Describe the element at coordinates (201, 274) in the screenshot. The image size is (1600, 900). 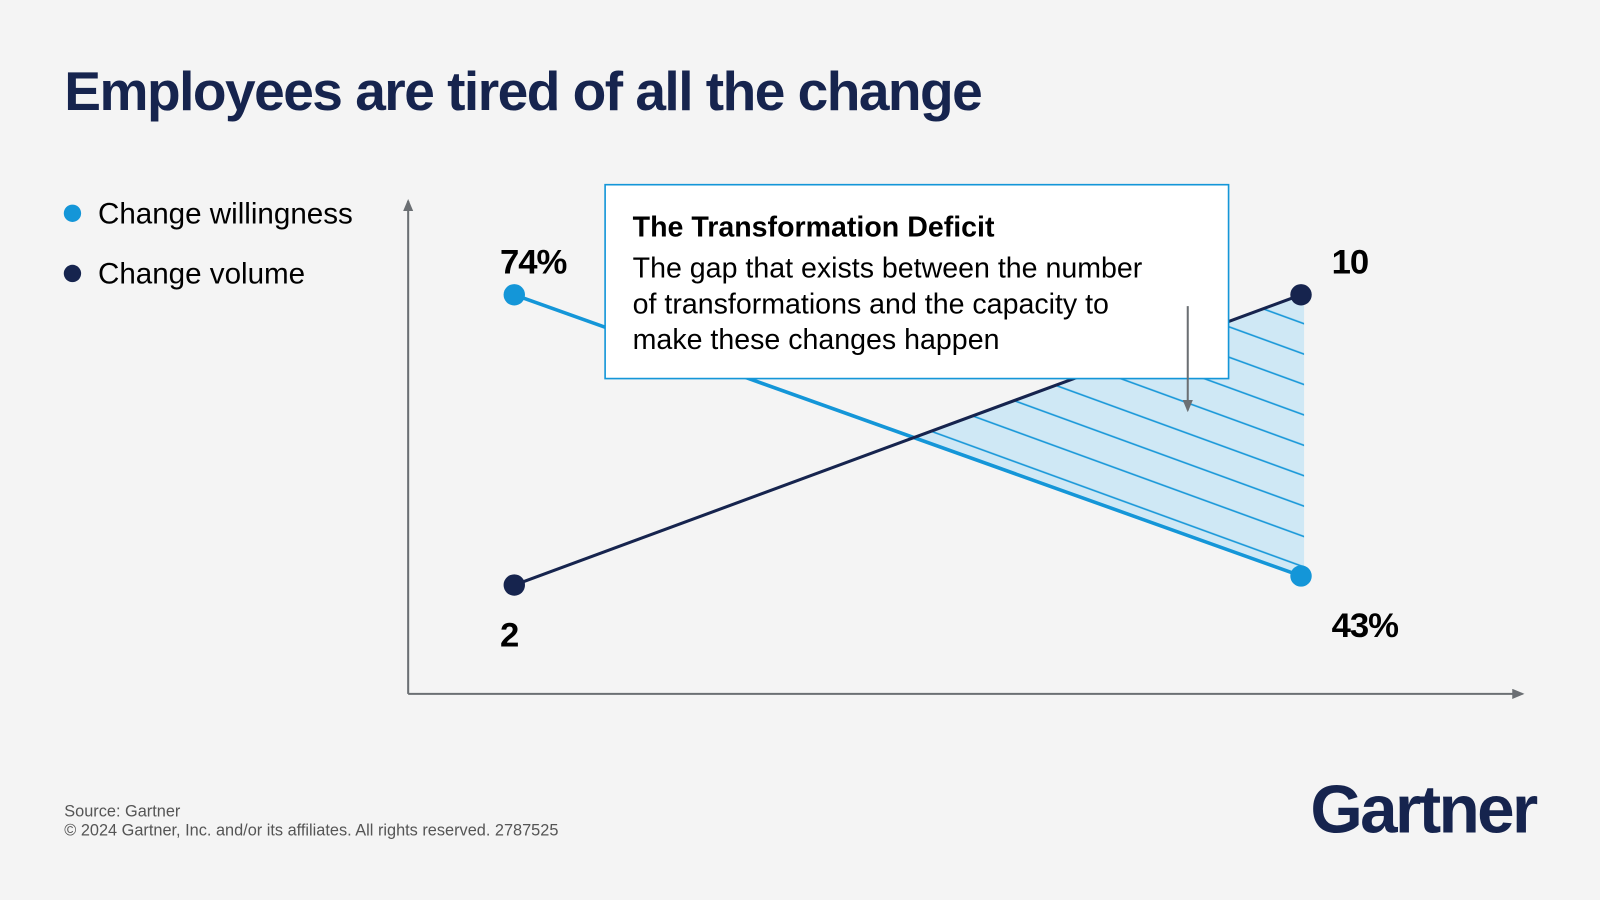
I see `legend-label: Change volume` at that location.